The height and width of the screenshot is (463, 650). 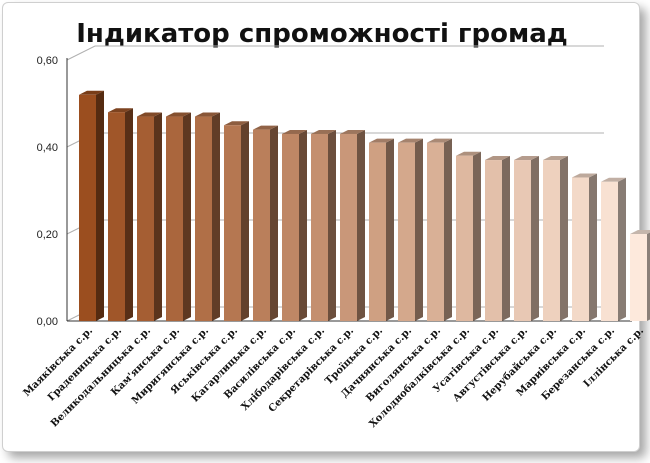 What do you see at coordinates (47, 191) in the screenshot?
I see `y-tick-labels: 0,00 0,20 0,40 0,60` at bounding box center [47, 191].